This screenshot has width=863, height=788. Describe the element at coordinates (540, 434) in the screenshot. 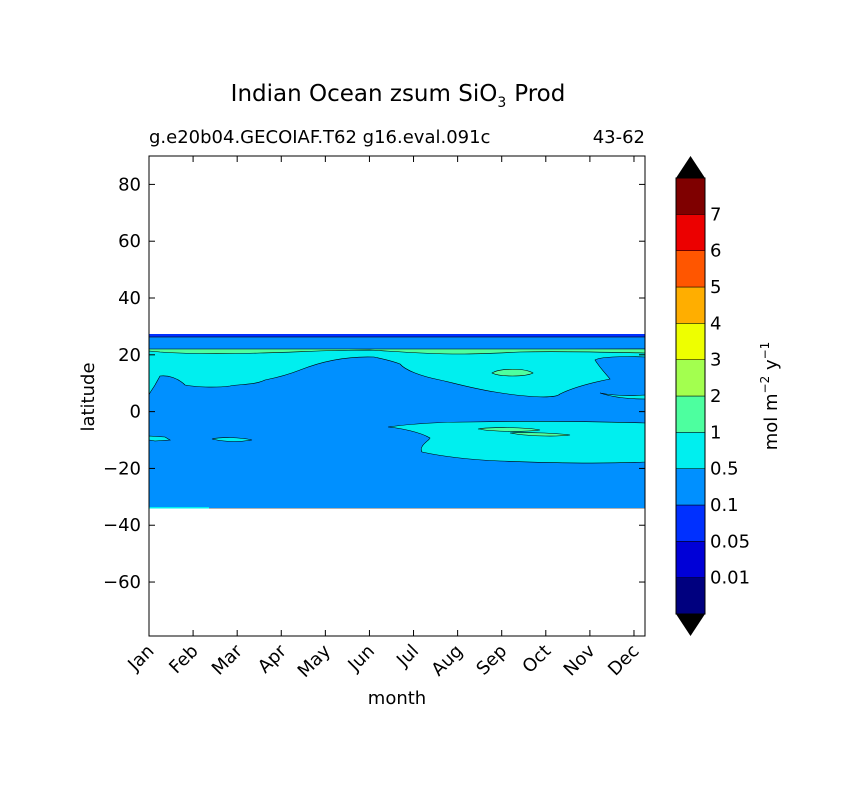

I see `contour-region-1-oct-south` at that location.